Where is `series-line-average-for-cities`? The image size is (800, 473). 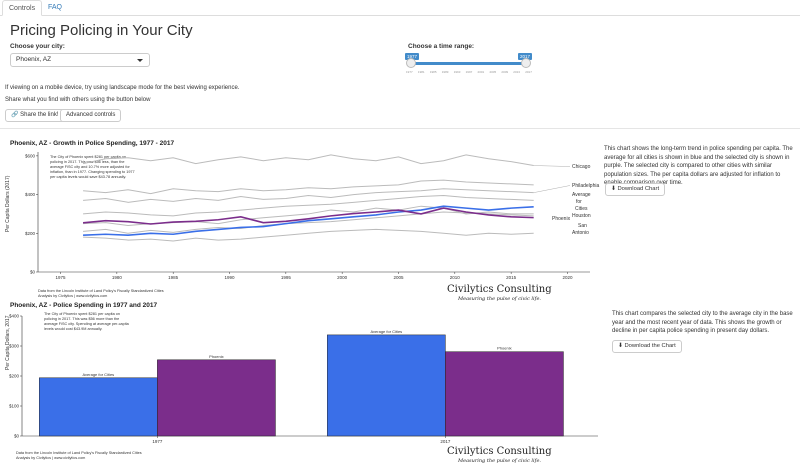
series-line-average-for-cities is located at coordinates (308, 221).